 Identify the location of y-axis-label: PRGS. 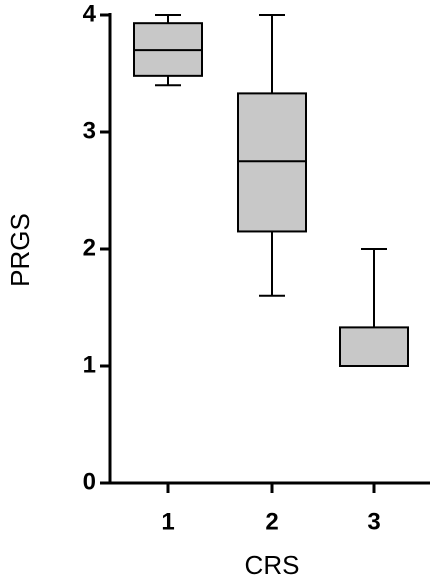
(20, 250).